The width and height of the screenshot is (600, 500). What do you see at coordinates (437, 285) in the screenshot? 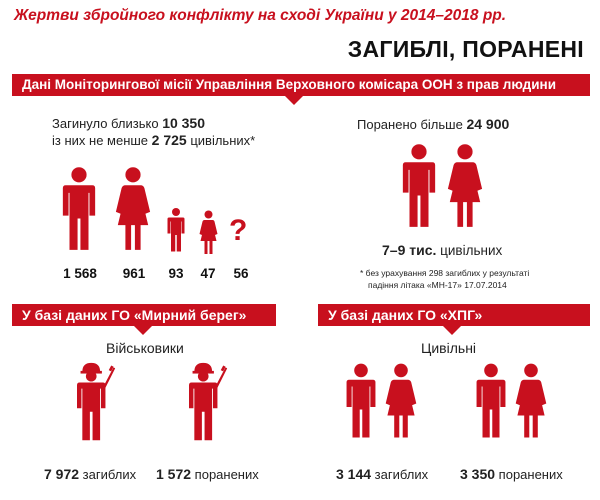
I see `footnote-line-2: падіння літака «МН-17» 17.07.2014` at bounding box center [437, 285].